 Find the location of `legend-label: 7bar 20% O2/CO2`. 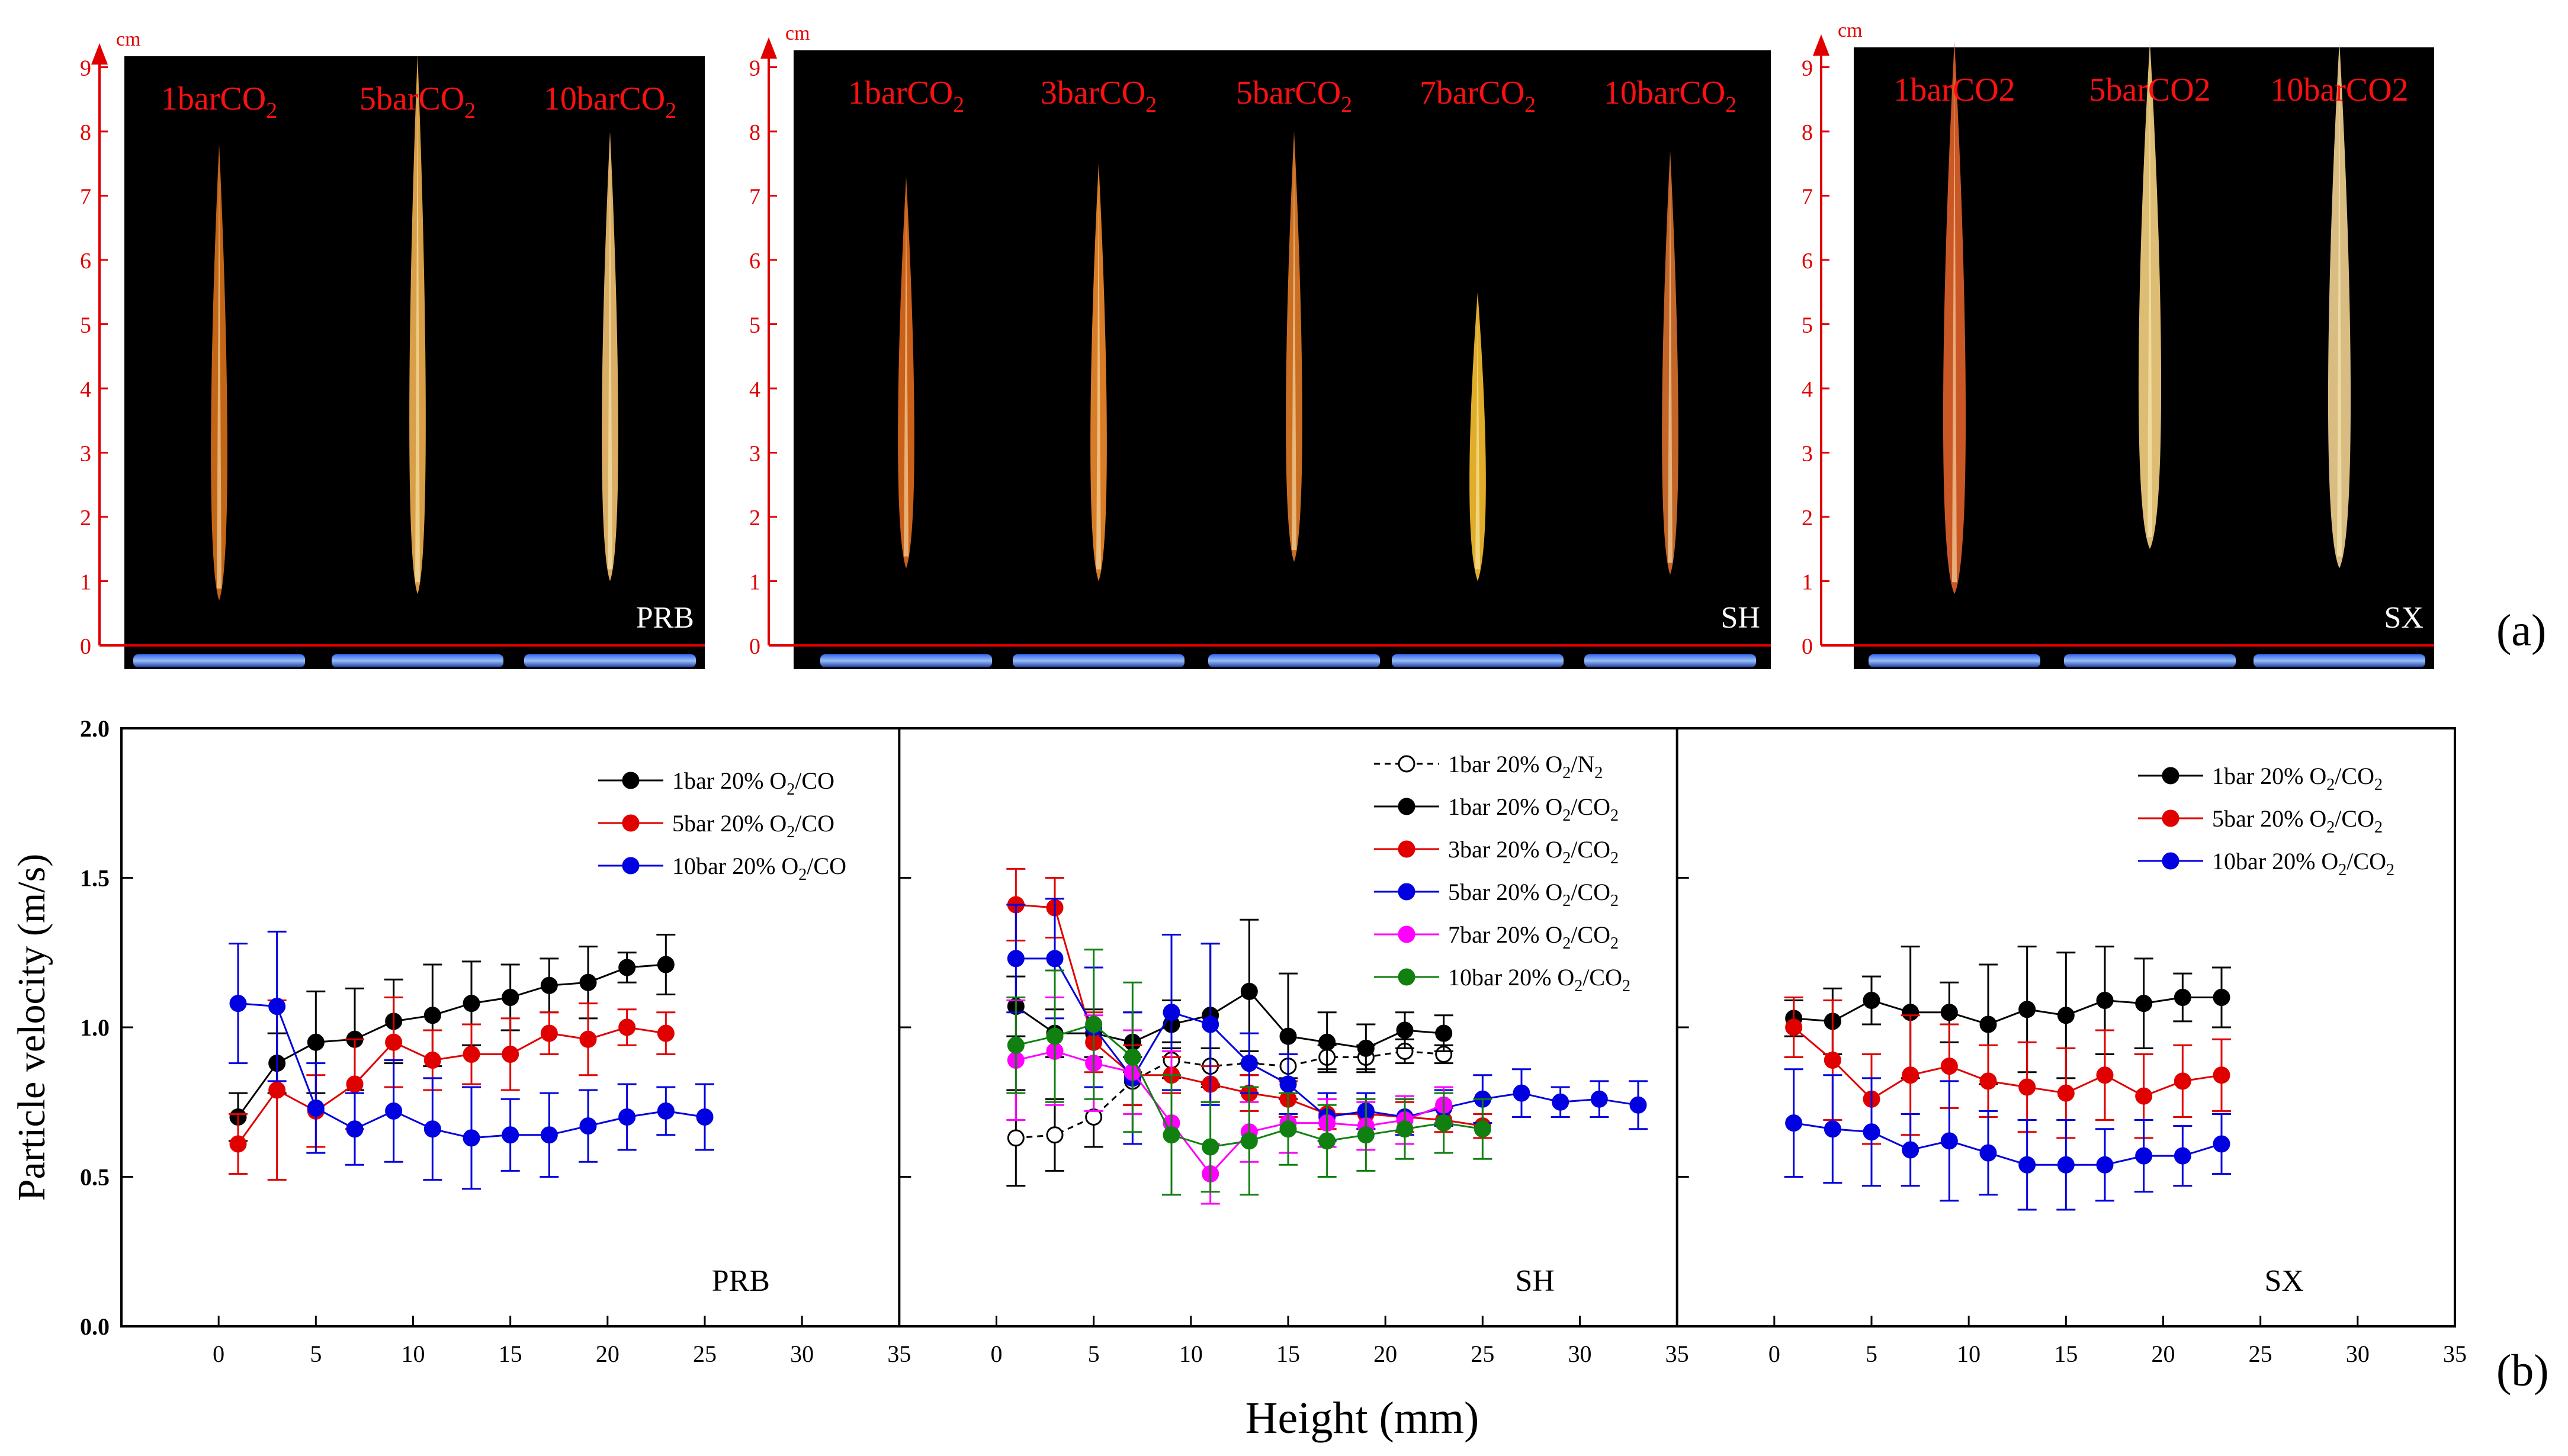

legend-label: 7bar 20% O2/CO2 is located at coordinates (1533, 937).